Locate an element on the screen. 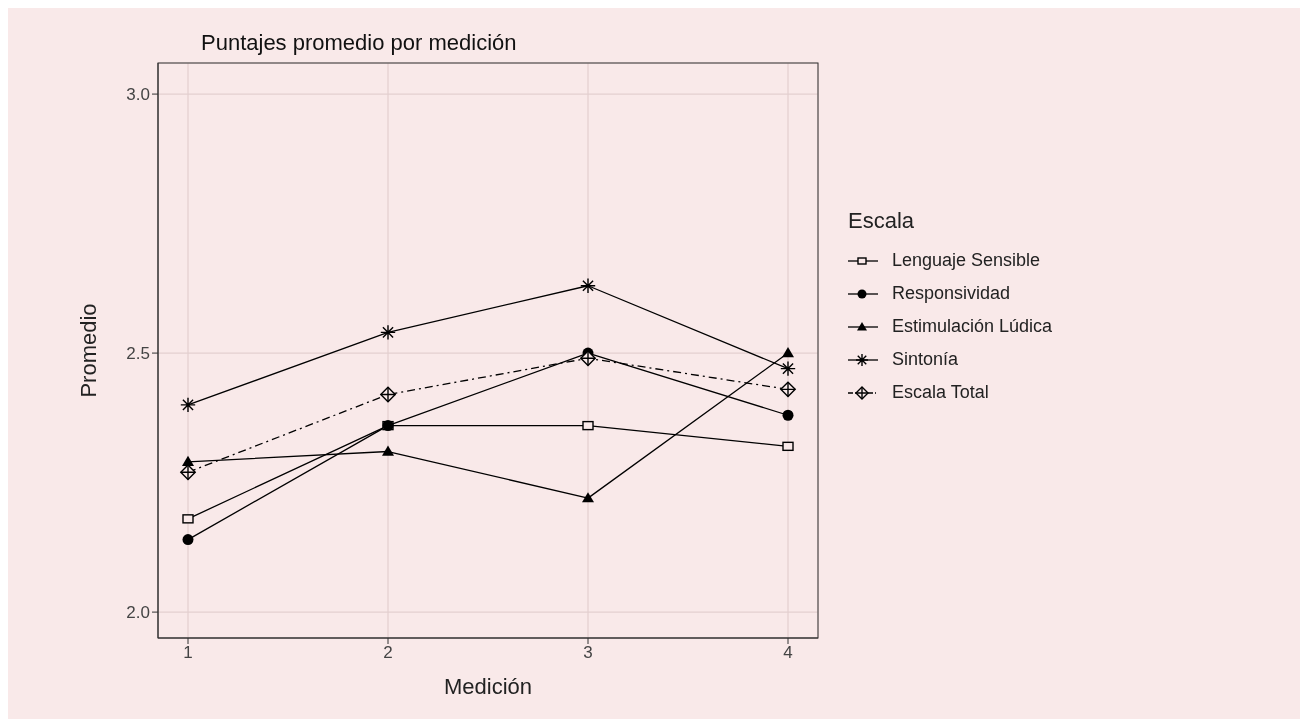 The height and width of the screenshot is (727, 1308). legend-label: Escala Total is located at coordinates (940, 392).